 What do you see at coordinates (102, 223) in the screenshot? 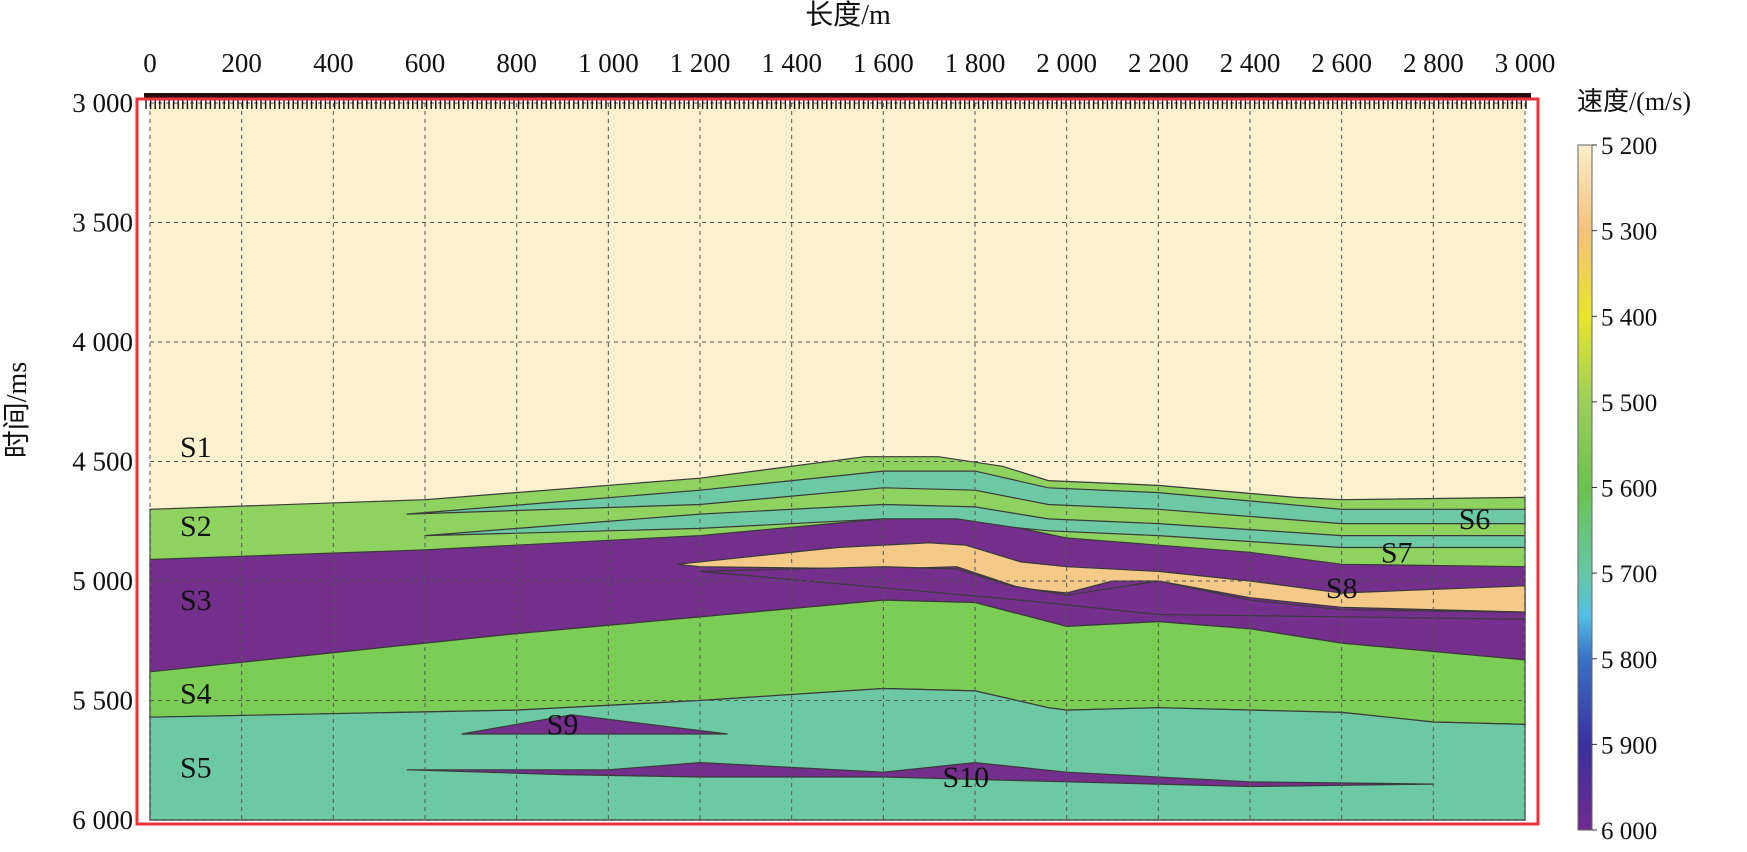
I see `y-tick-label: 3 500` at bounding box center [102, 223].